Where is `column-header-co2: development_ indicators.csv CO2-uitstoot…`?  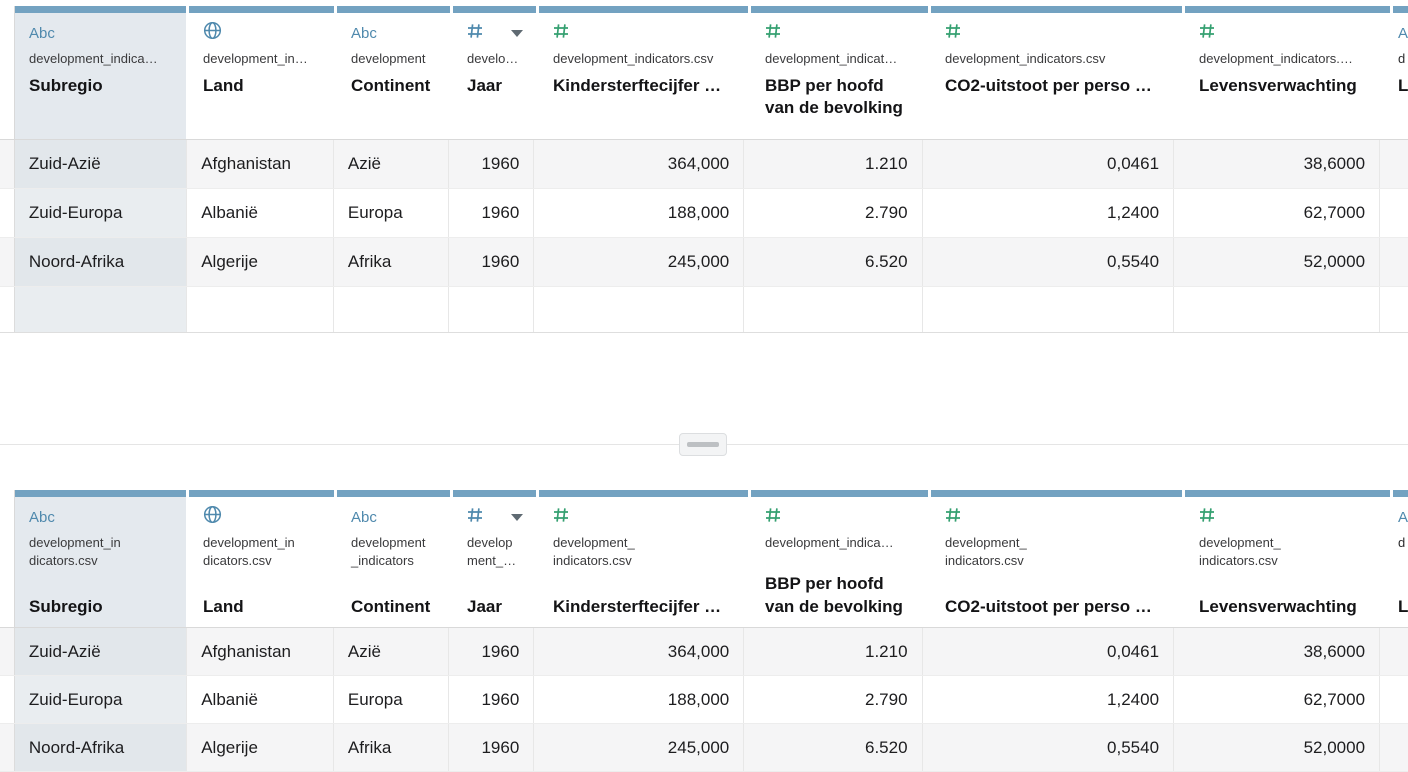 column-header-co2: development_ indicators.csv CO2-uitstoot… is located at coordinates (1058, 558).